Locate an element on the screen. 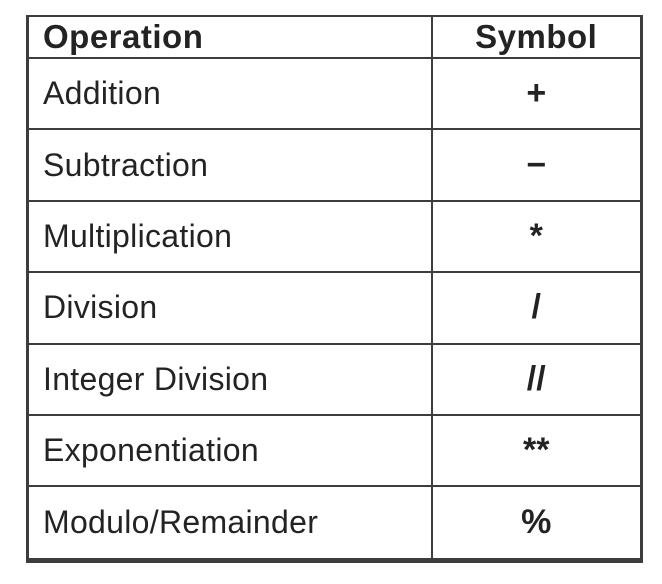  table-header-row: Operation Symbol is located at coordinates (334, 37).